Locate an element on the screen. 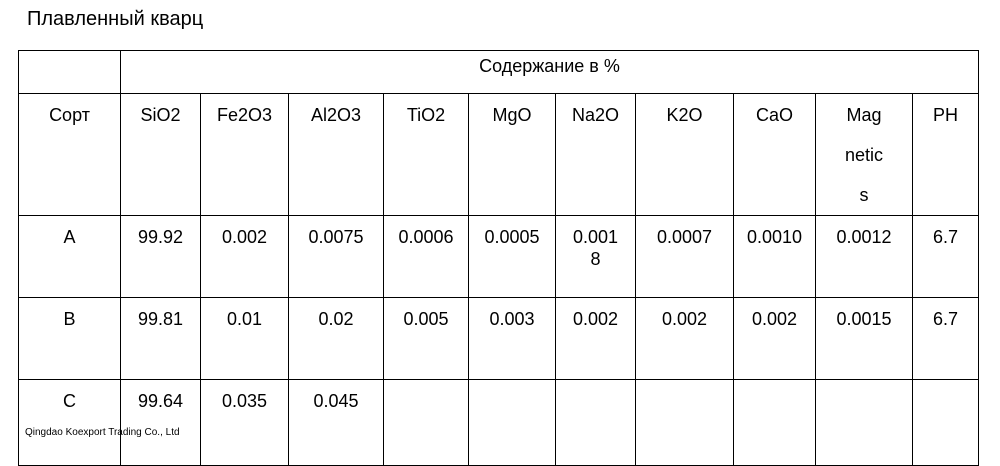 Image resolution: width=1000 pixels, height=466 pixels. header-text: Fe2O3 is located at coordinates (244, 115).